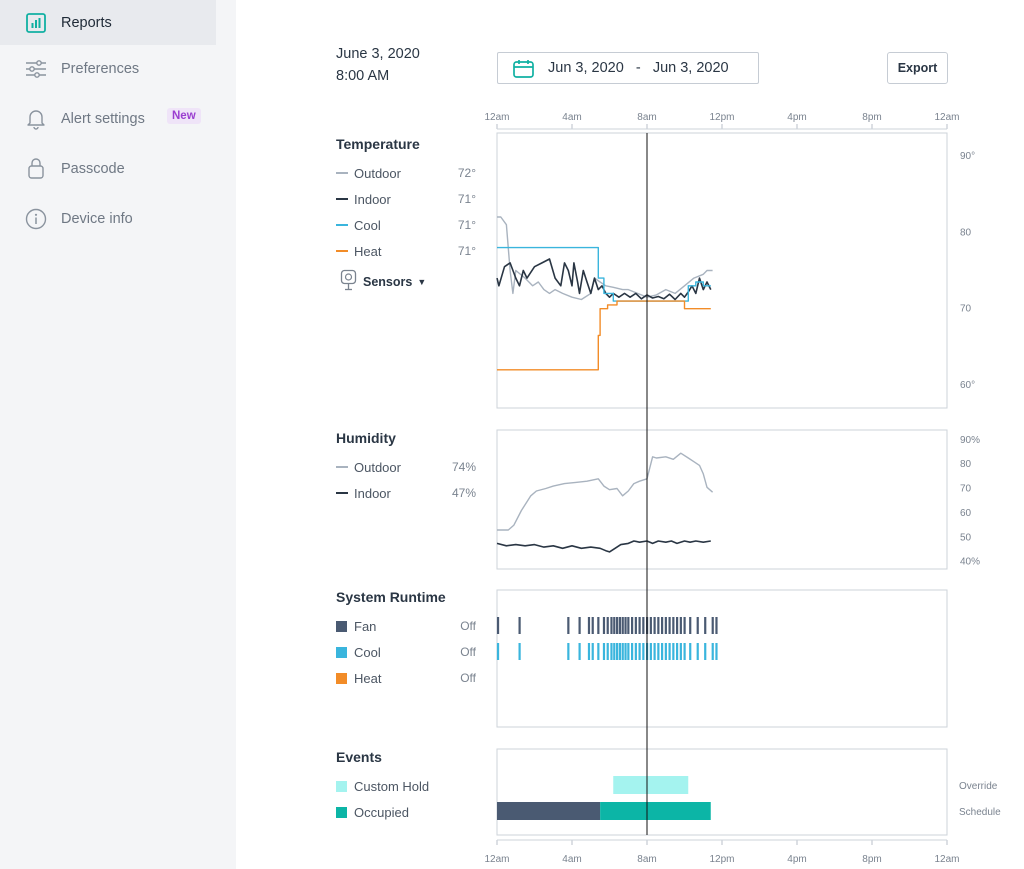  I want to click on legend-temp-indoor: Indoor 71°, so click(406, 199).